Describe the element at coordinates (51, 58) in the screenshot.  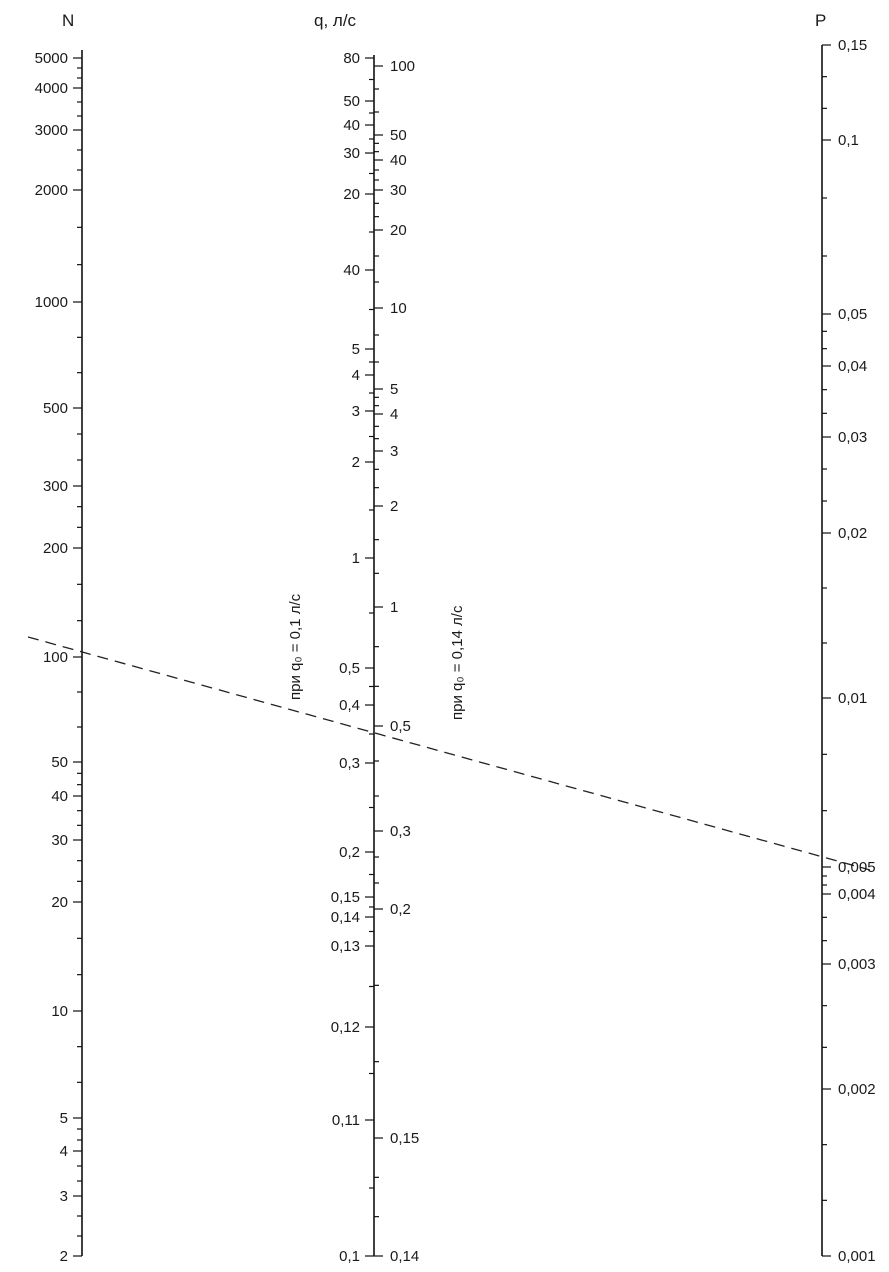
I see `tick-label: 5000` at that location.